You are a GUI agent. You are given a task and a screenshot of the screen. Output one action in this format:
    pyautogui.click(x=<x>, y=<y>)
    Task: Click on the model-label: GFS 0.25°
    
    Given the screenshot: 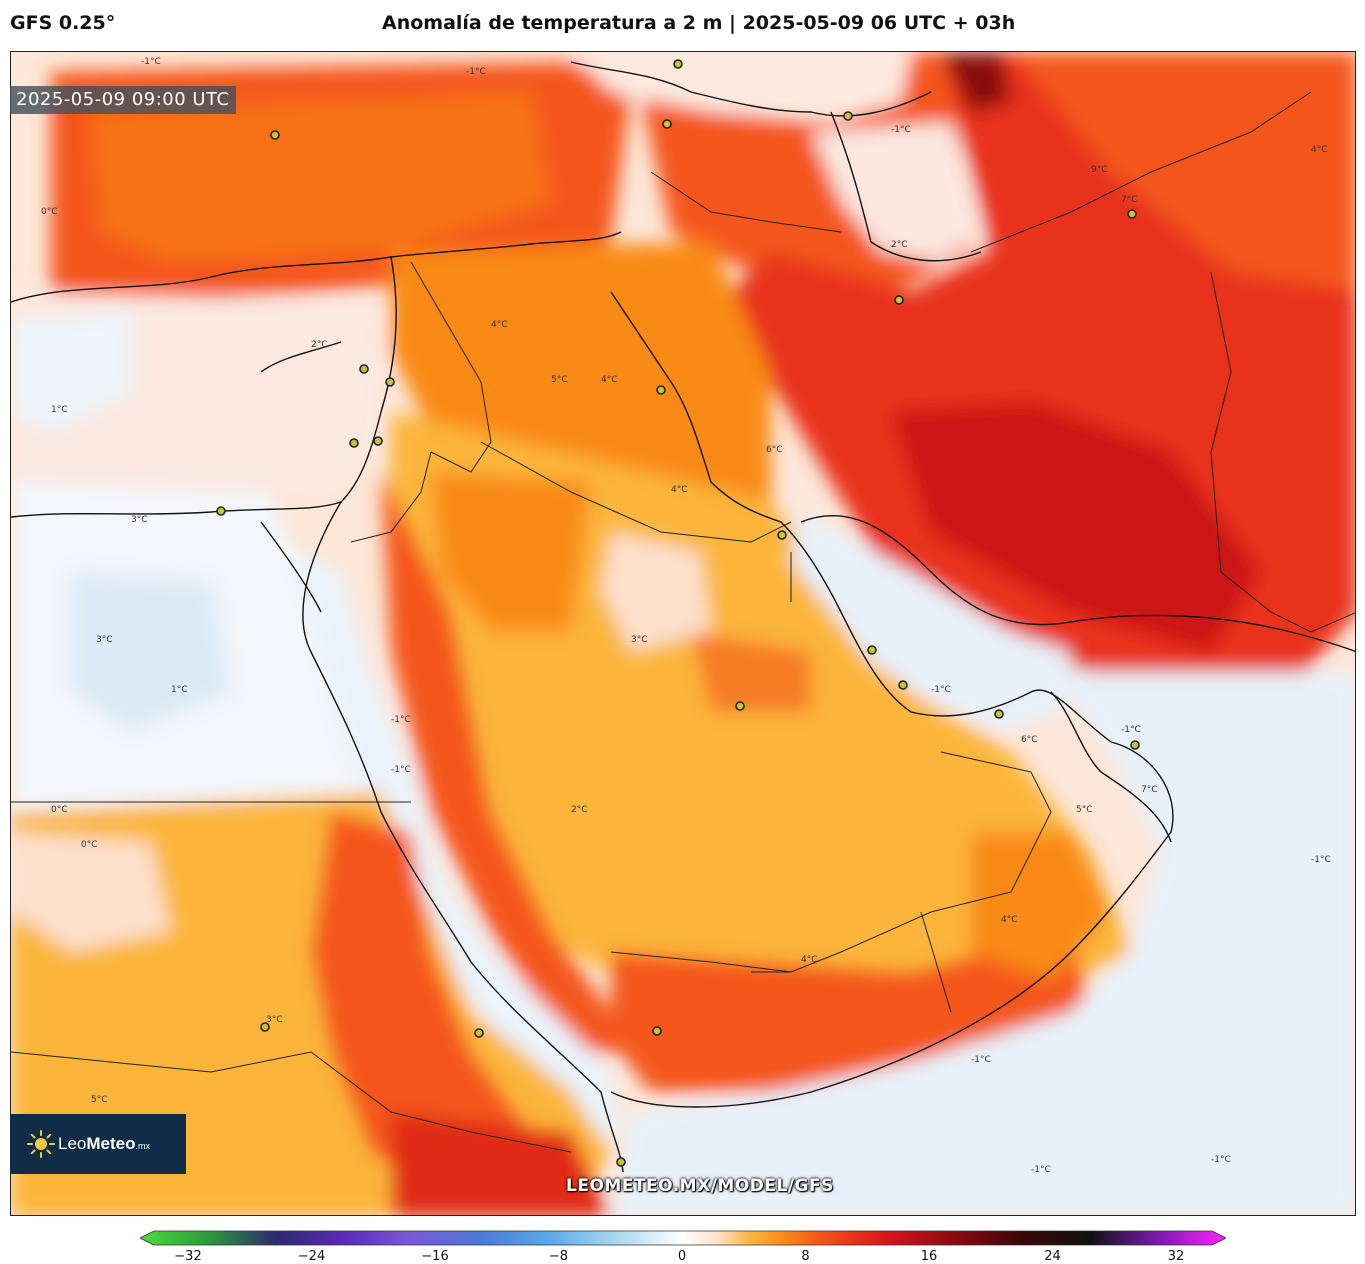 What is the action you would take?
    pyautogui.click(x=63, y=23)
    